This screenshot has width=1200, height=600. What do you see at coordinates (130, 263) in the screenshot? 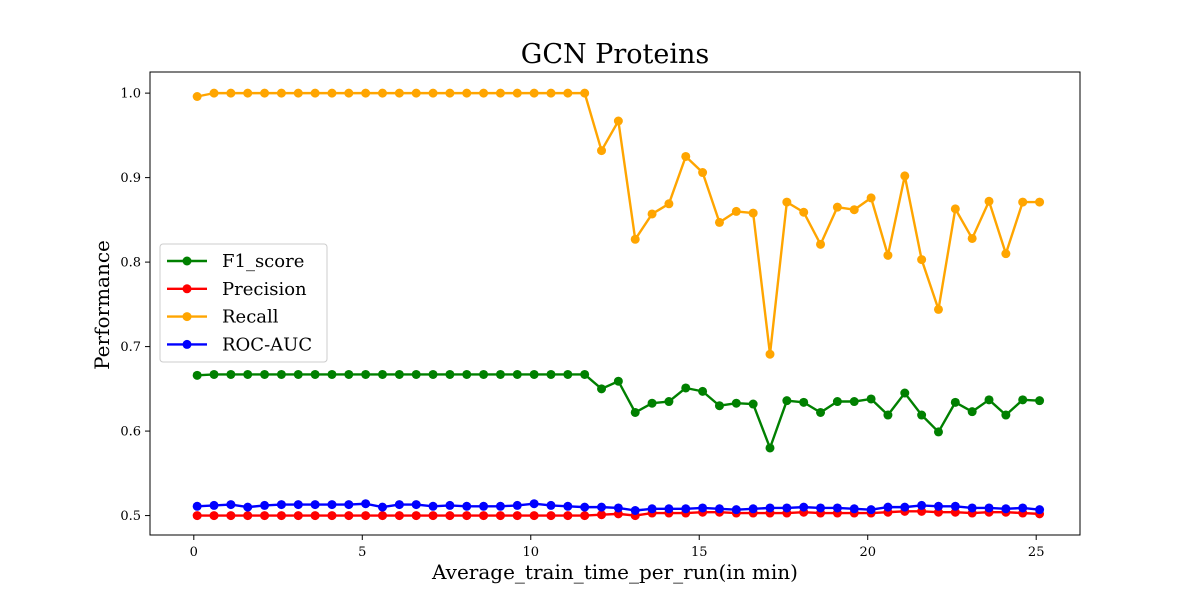
I see `y-tick-label: 0.8` at bounding box center [130, 263].